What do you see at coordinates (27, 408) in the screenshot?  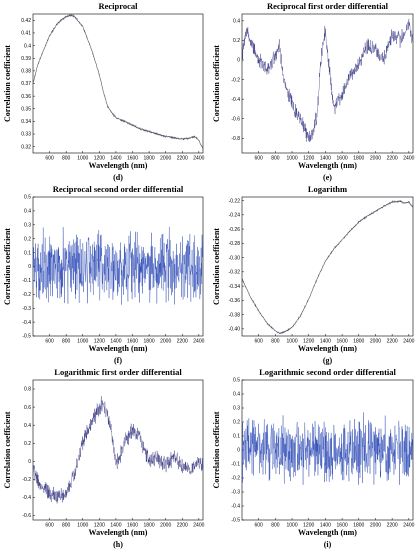 I see `y-tick-label: 0.6` at bounding box center [27, 408].